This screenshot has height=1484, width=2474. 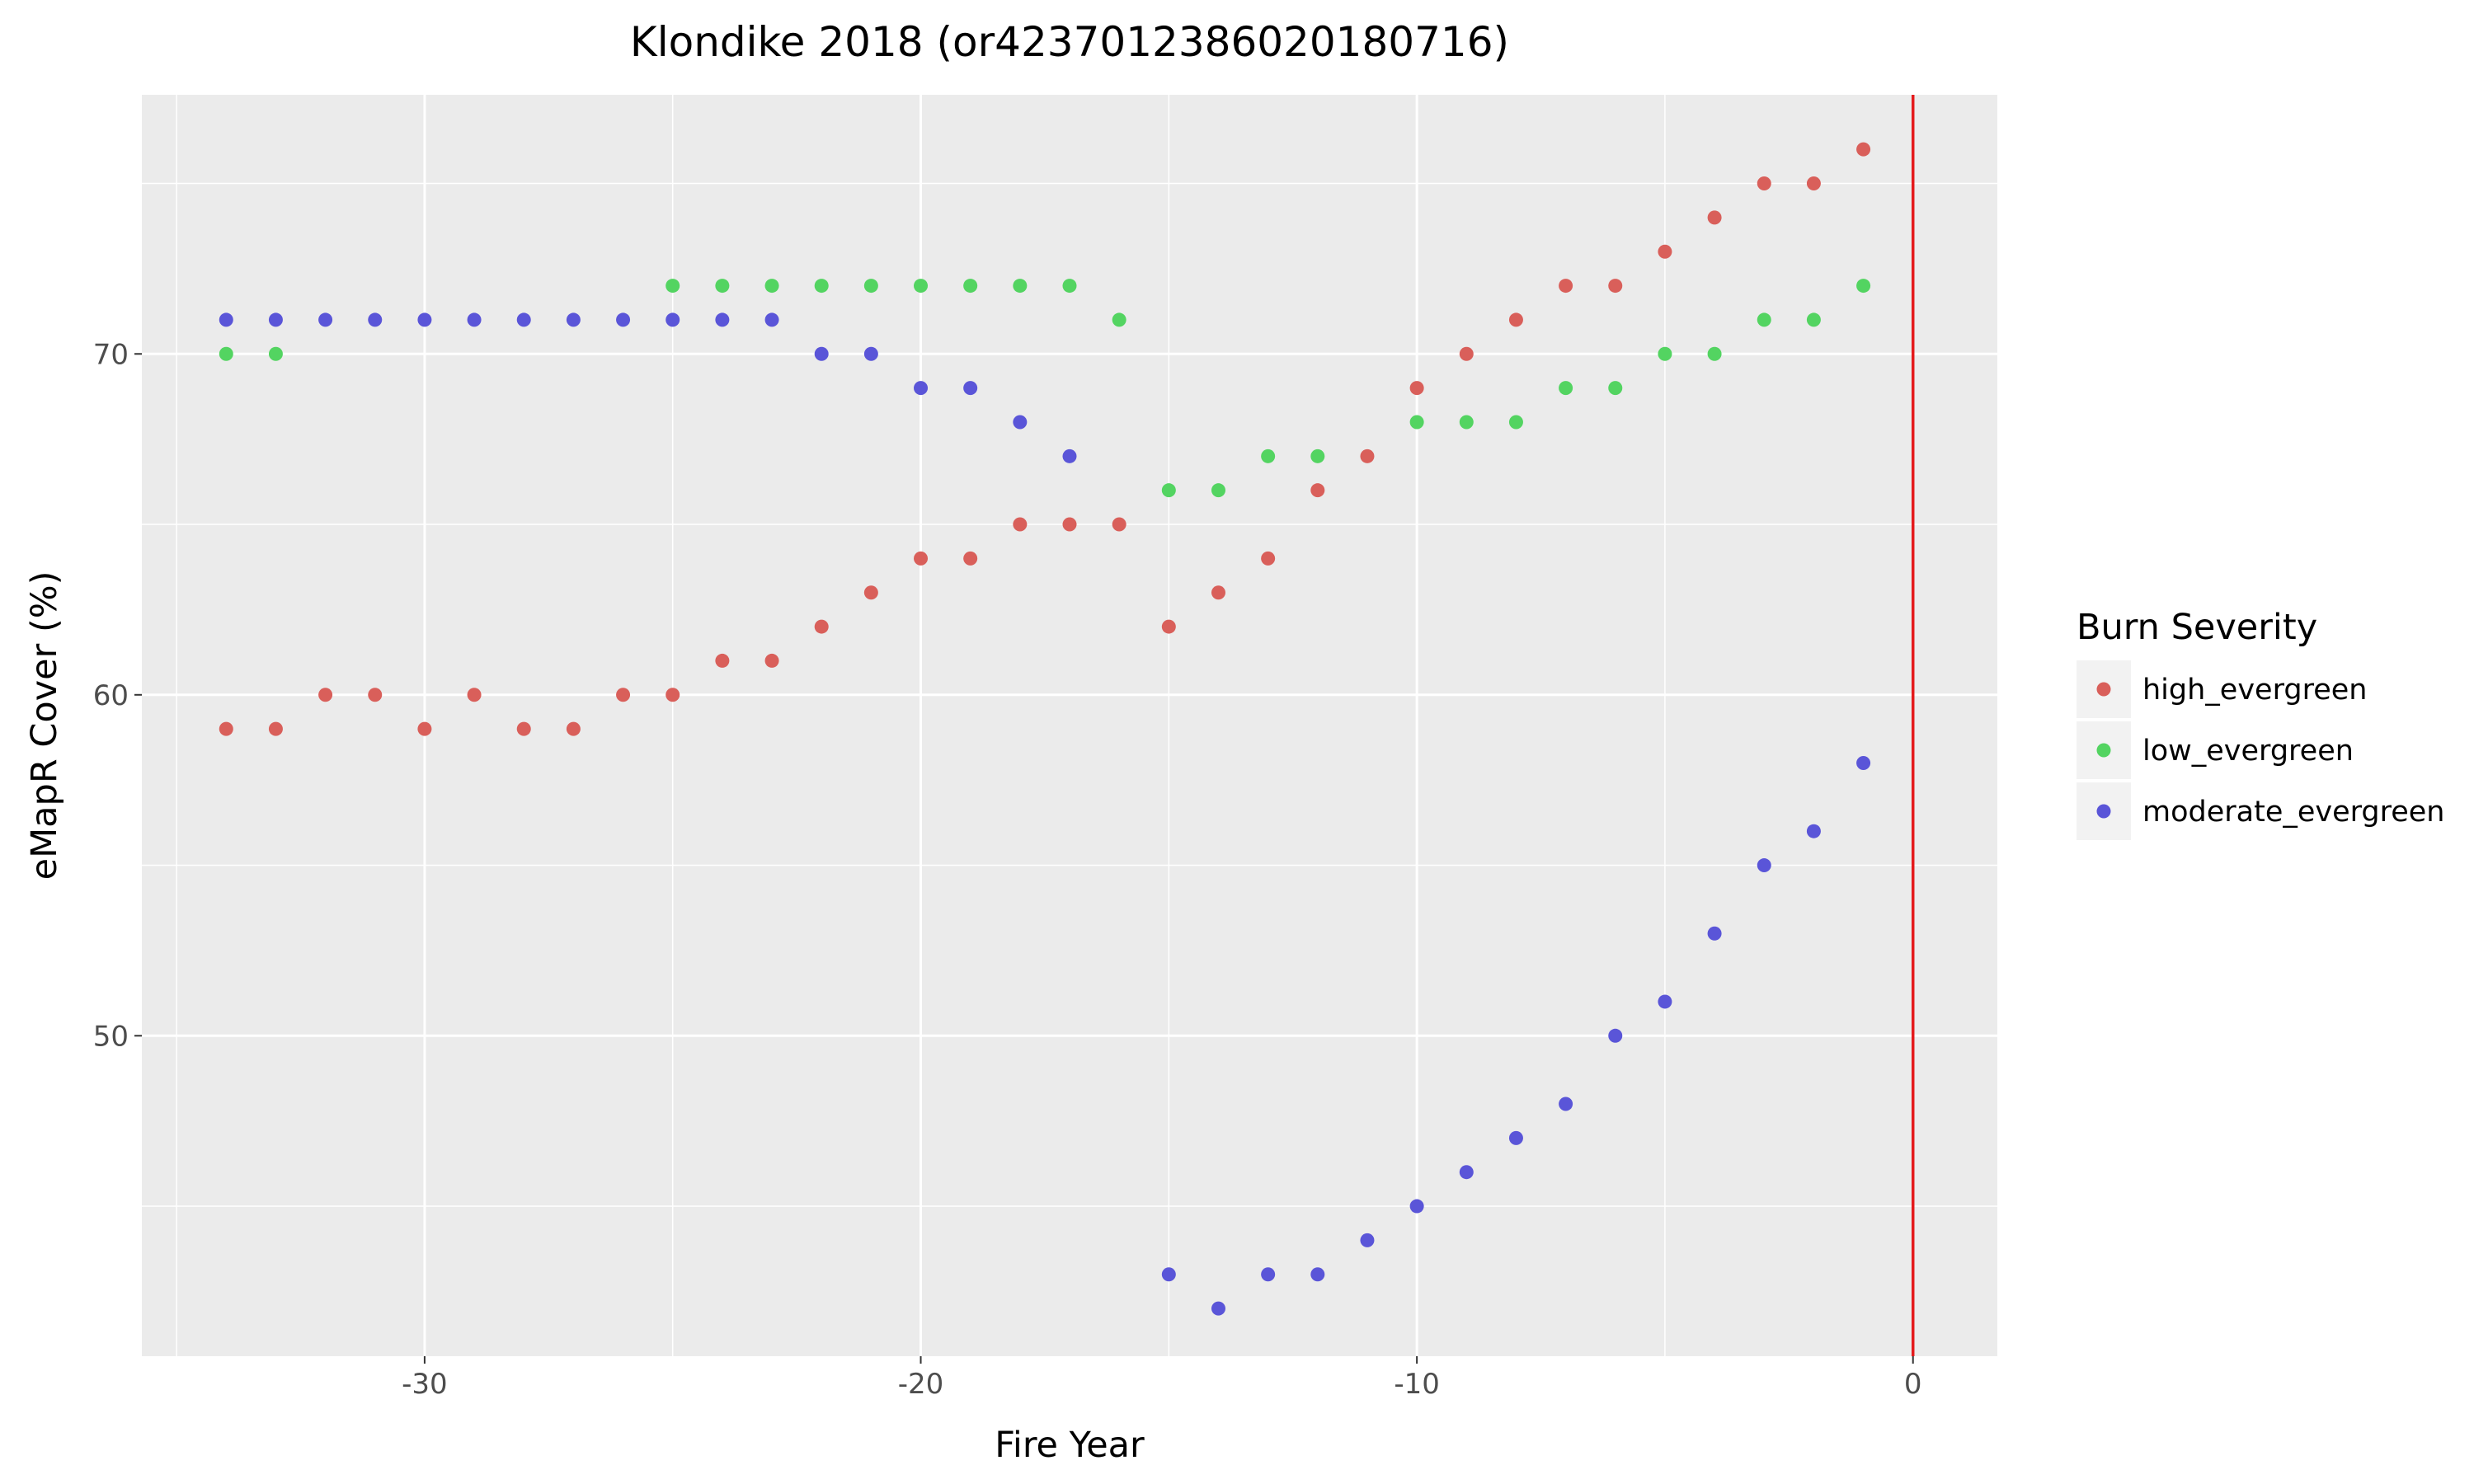 I want to click on y-tick-label: 60, so click(x=111, y=695).